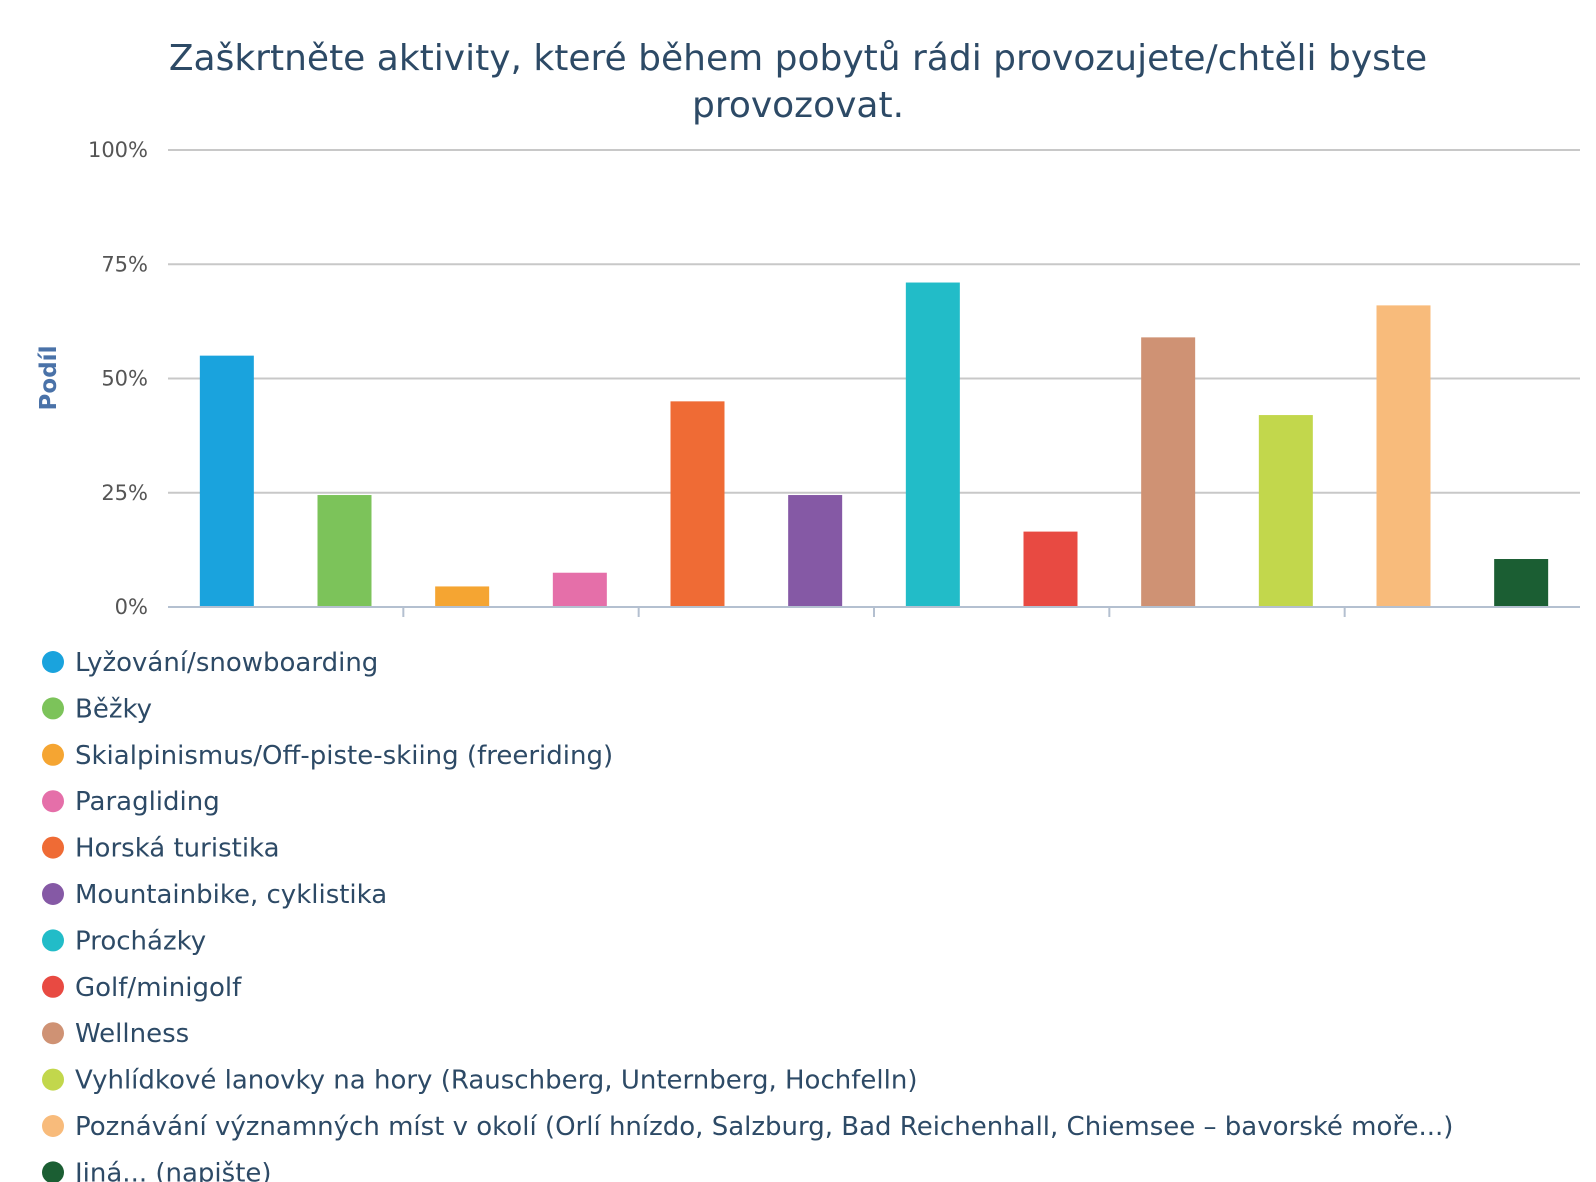 This screenshot has width=1596, height=1182. What do you see at coordinates (158, 988) in the screenshot?
I see `legend-item-label: Golf/minigolf` at bounding box center [158, 988].